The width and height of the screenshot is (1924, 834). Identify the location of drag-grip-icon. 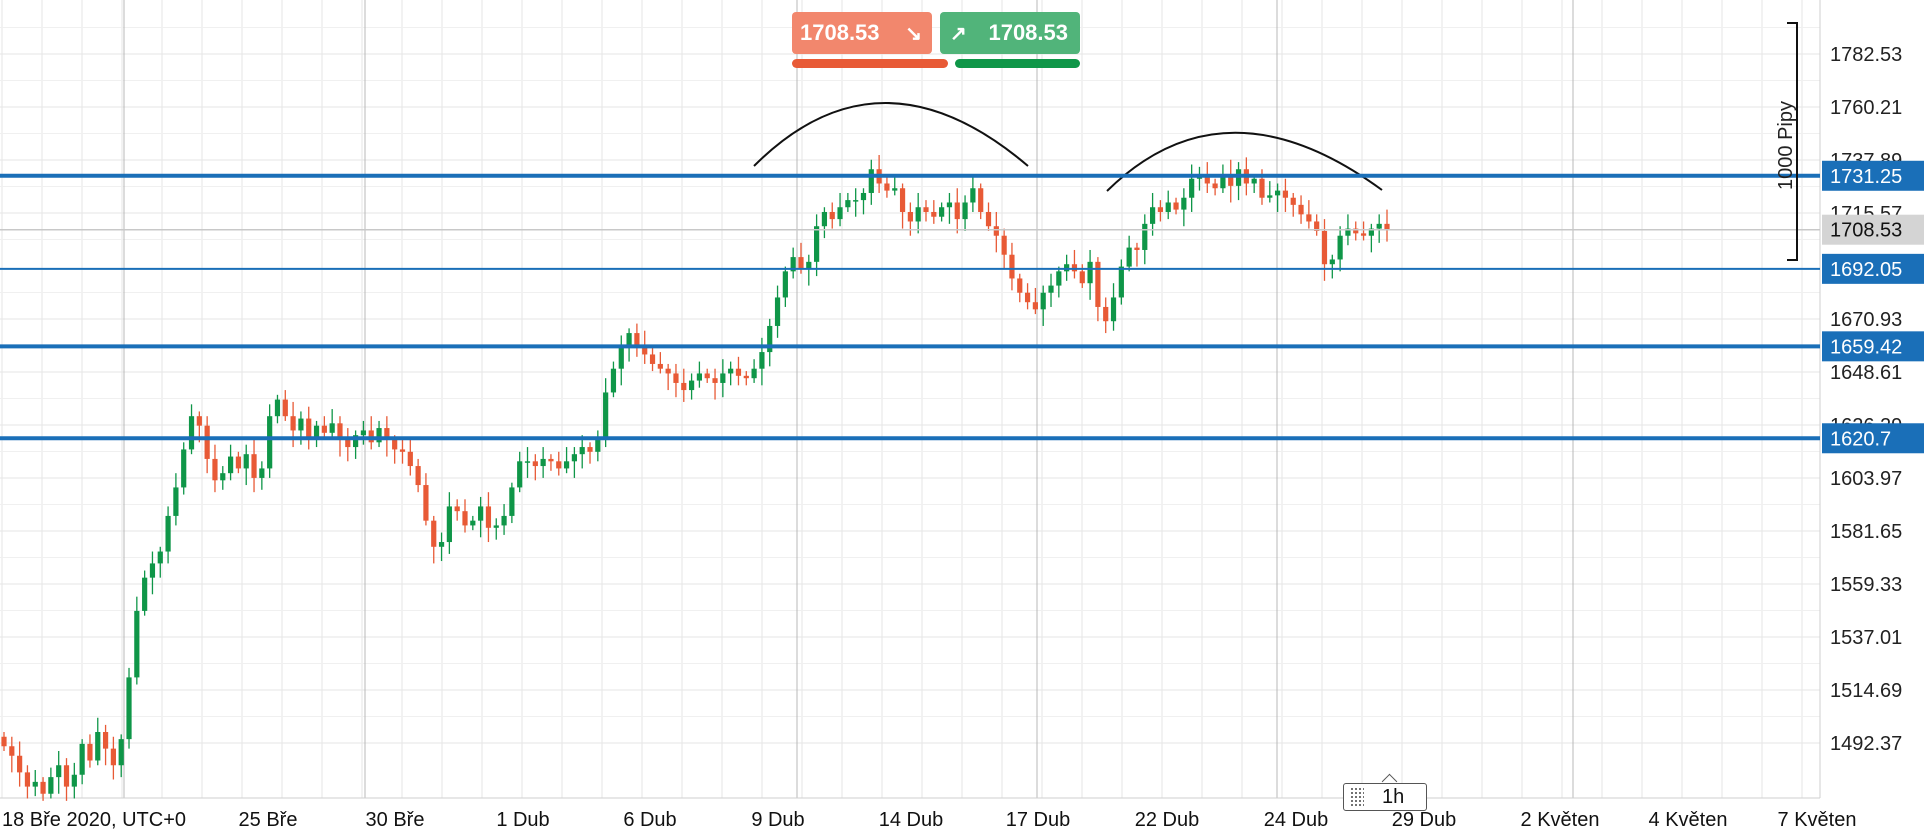
(1357, 797).